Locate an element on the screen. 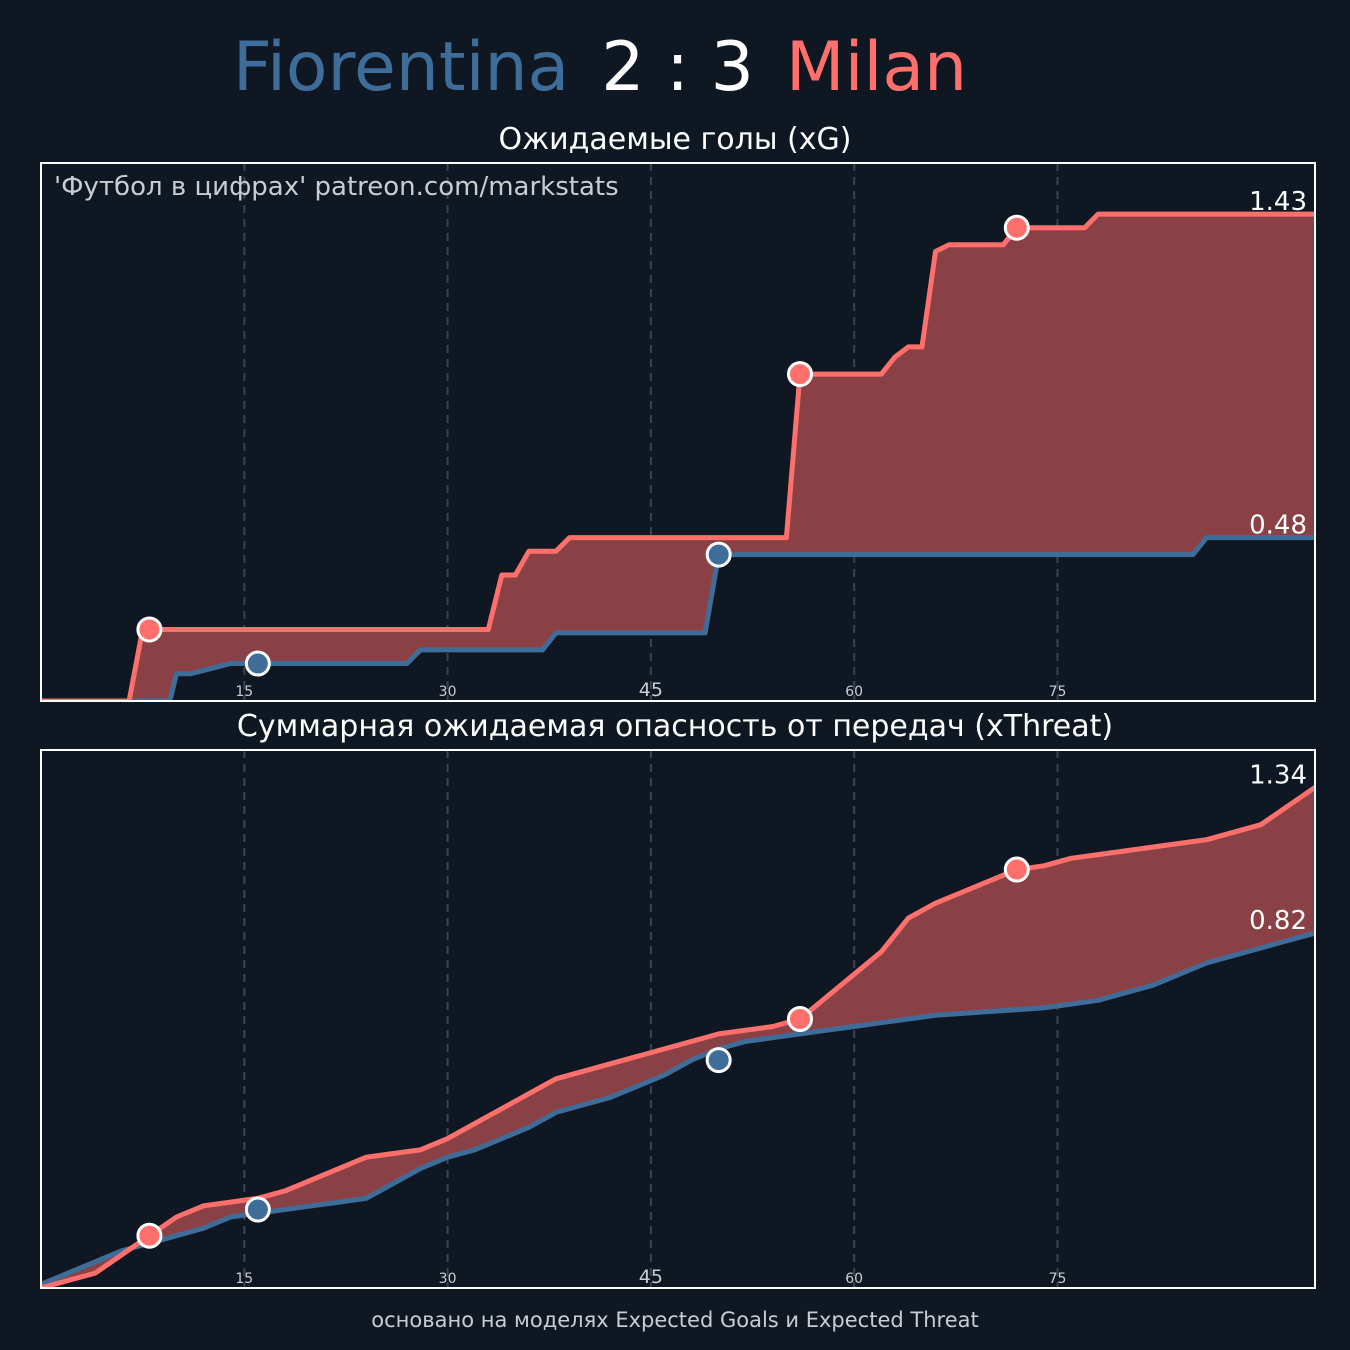 This screenshot has width=1350, height=1350. xthreat-x-tick-label: 45 is located at coordinates (651, 1277).